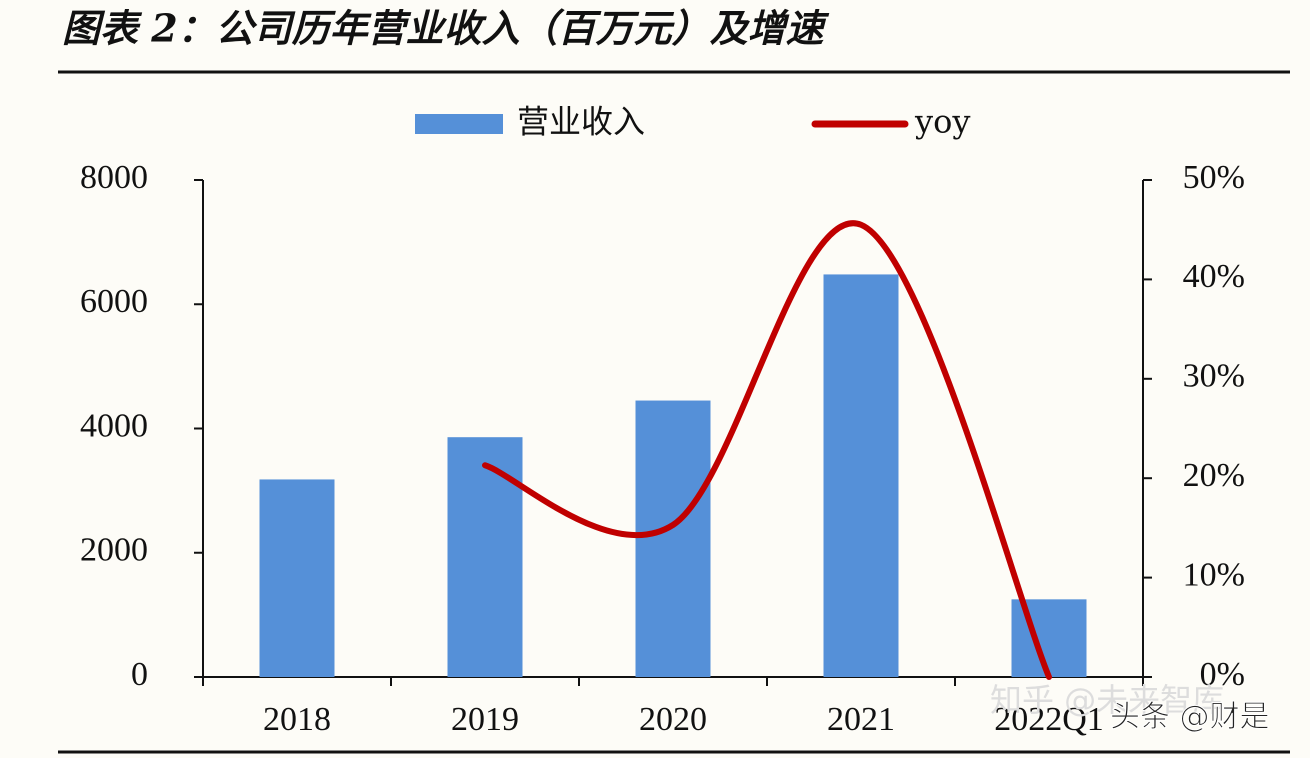 Image resolution: width=1310 pixels, height=758 pixels. What do you see at coordinates (114, 301) in the screenshot?
I see `y-tick-label: 6000` at bounding box center [114, 301].